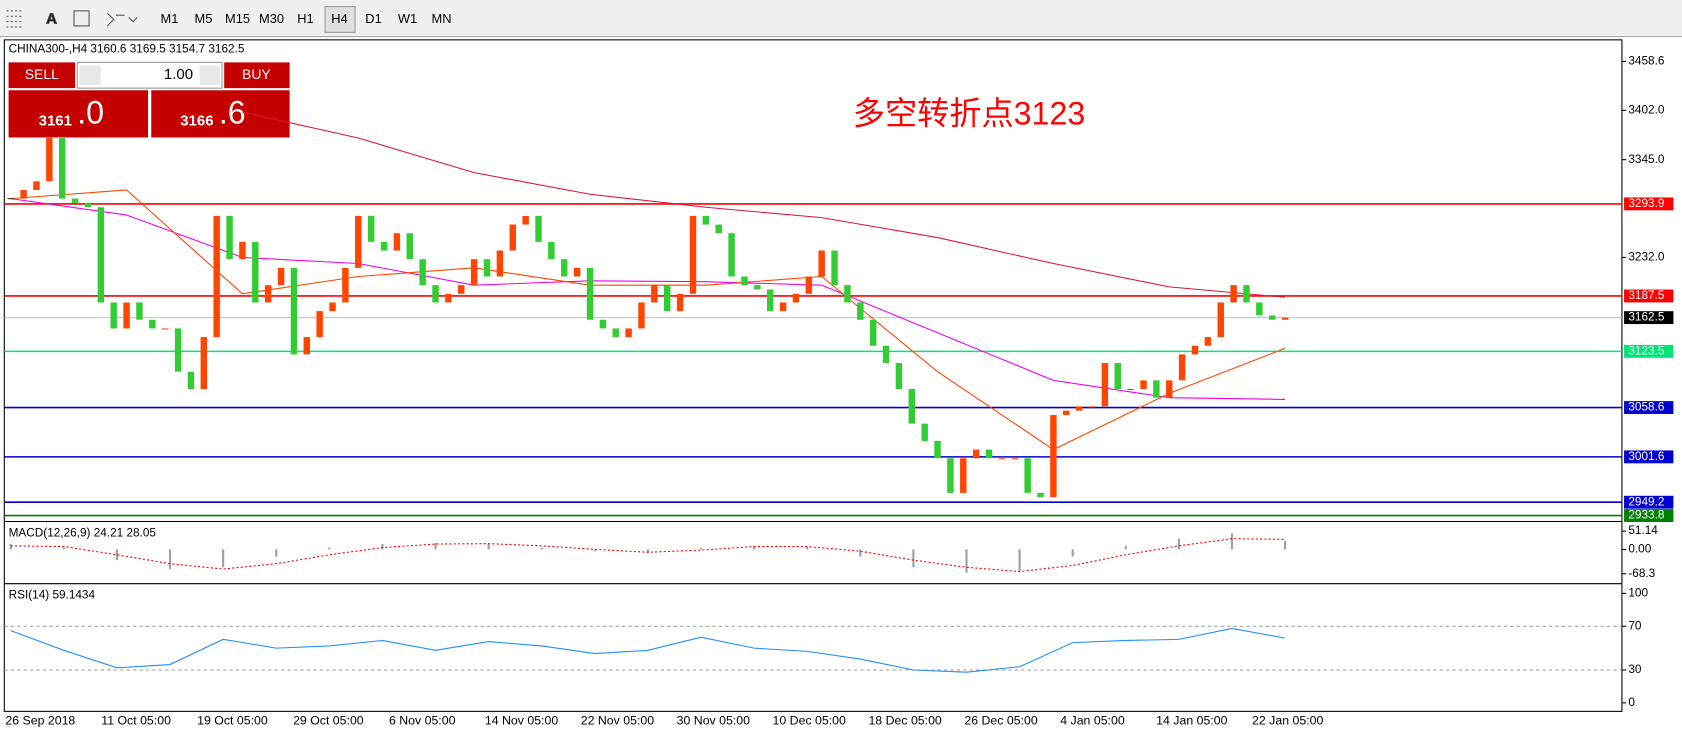 The image size is (1682, 733). I want to click on current-price-tag, so click(1649, 318).